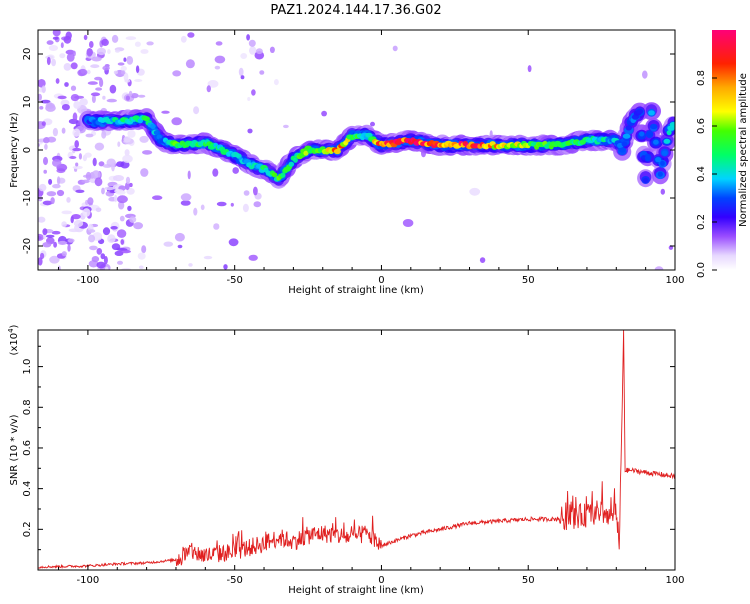 This screenshot has width=750, height=604. I want to click on y-tick-label: 0, so click(27, 150).